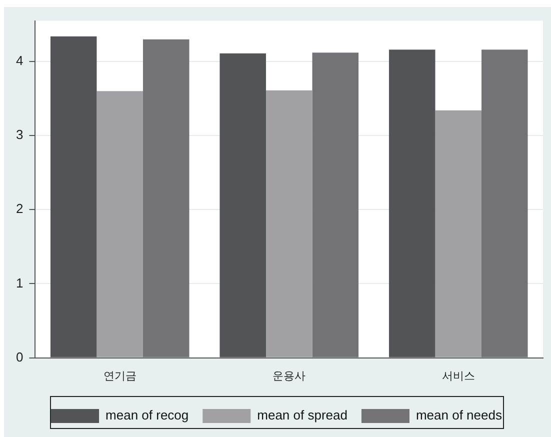 The width and height of the screenshot is (551, 437). I want to click on y-tick-label: 3, so click(20, 134).